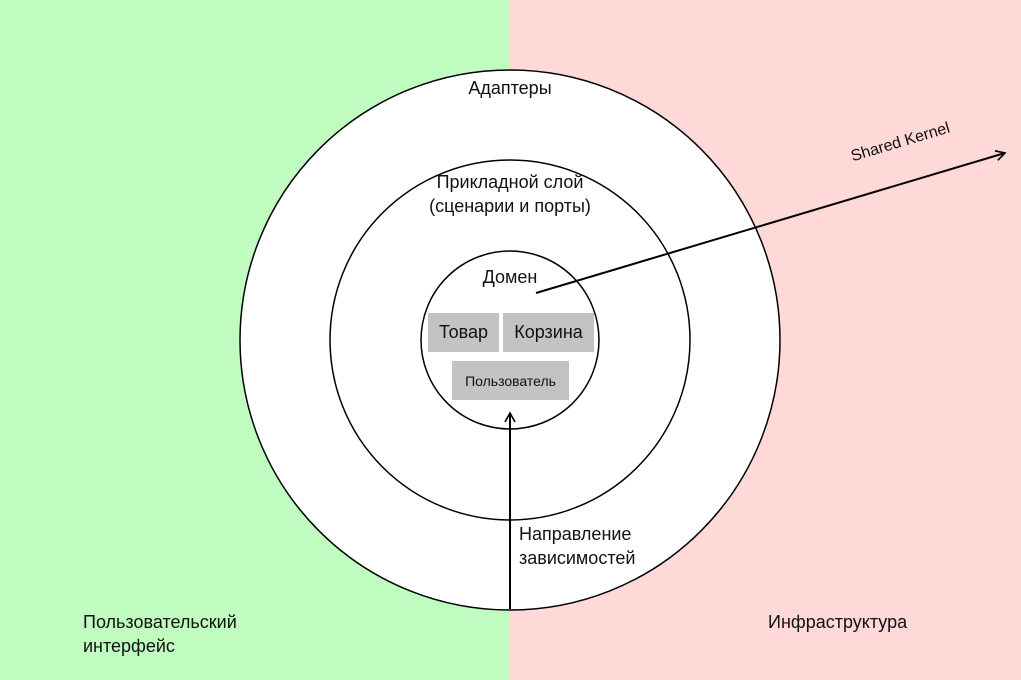 This screenshot has width=1021, height=680. What do you see at coordinates (510, 206) in the screenshot?
I see `application-label-line2: (сценарии и порты)` at bounding box center [510, 206].